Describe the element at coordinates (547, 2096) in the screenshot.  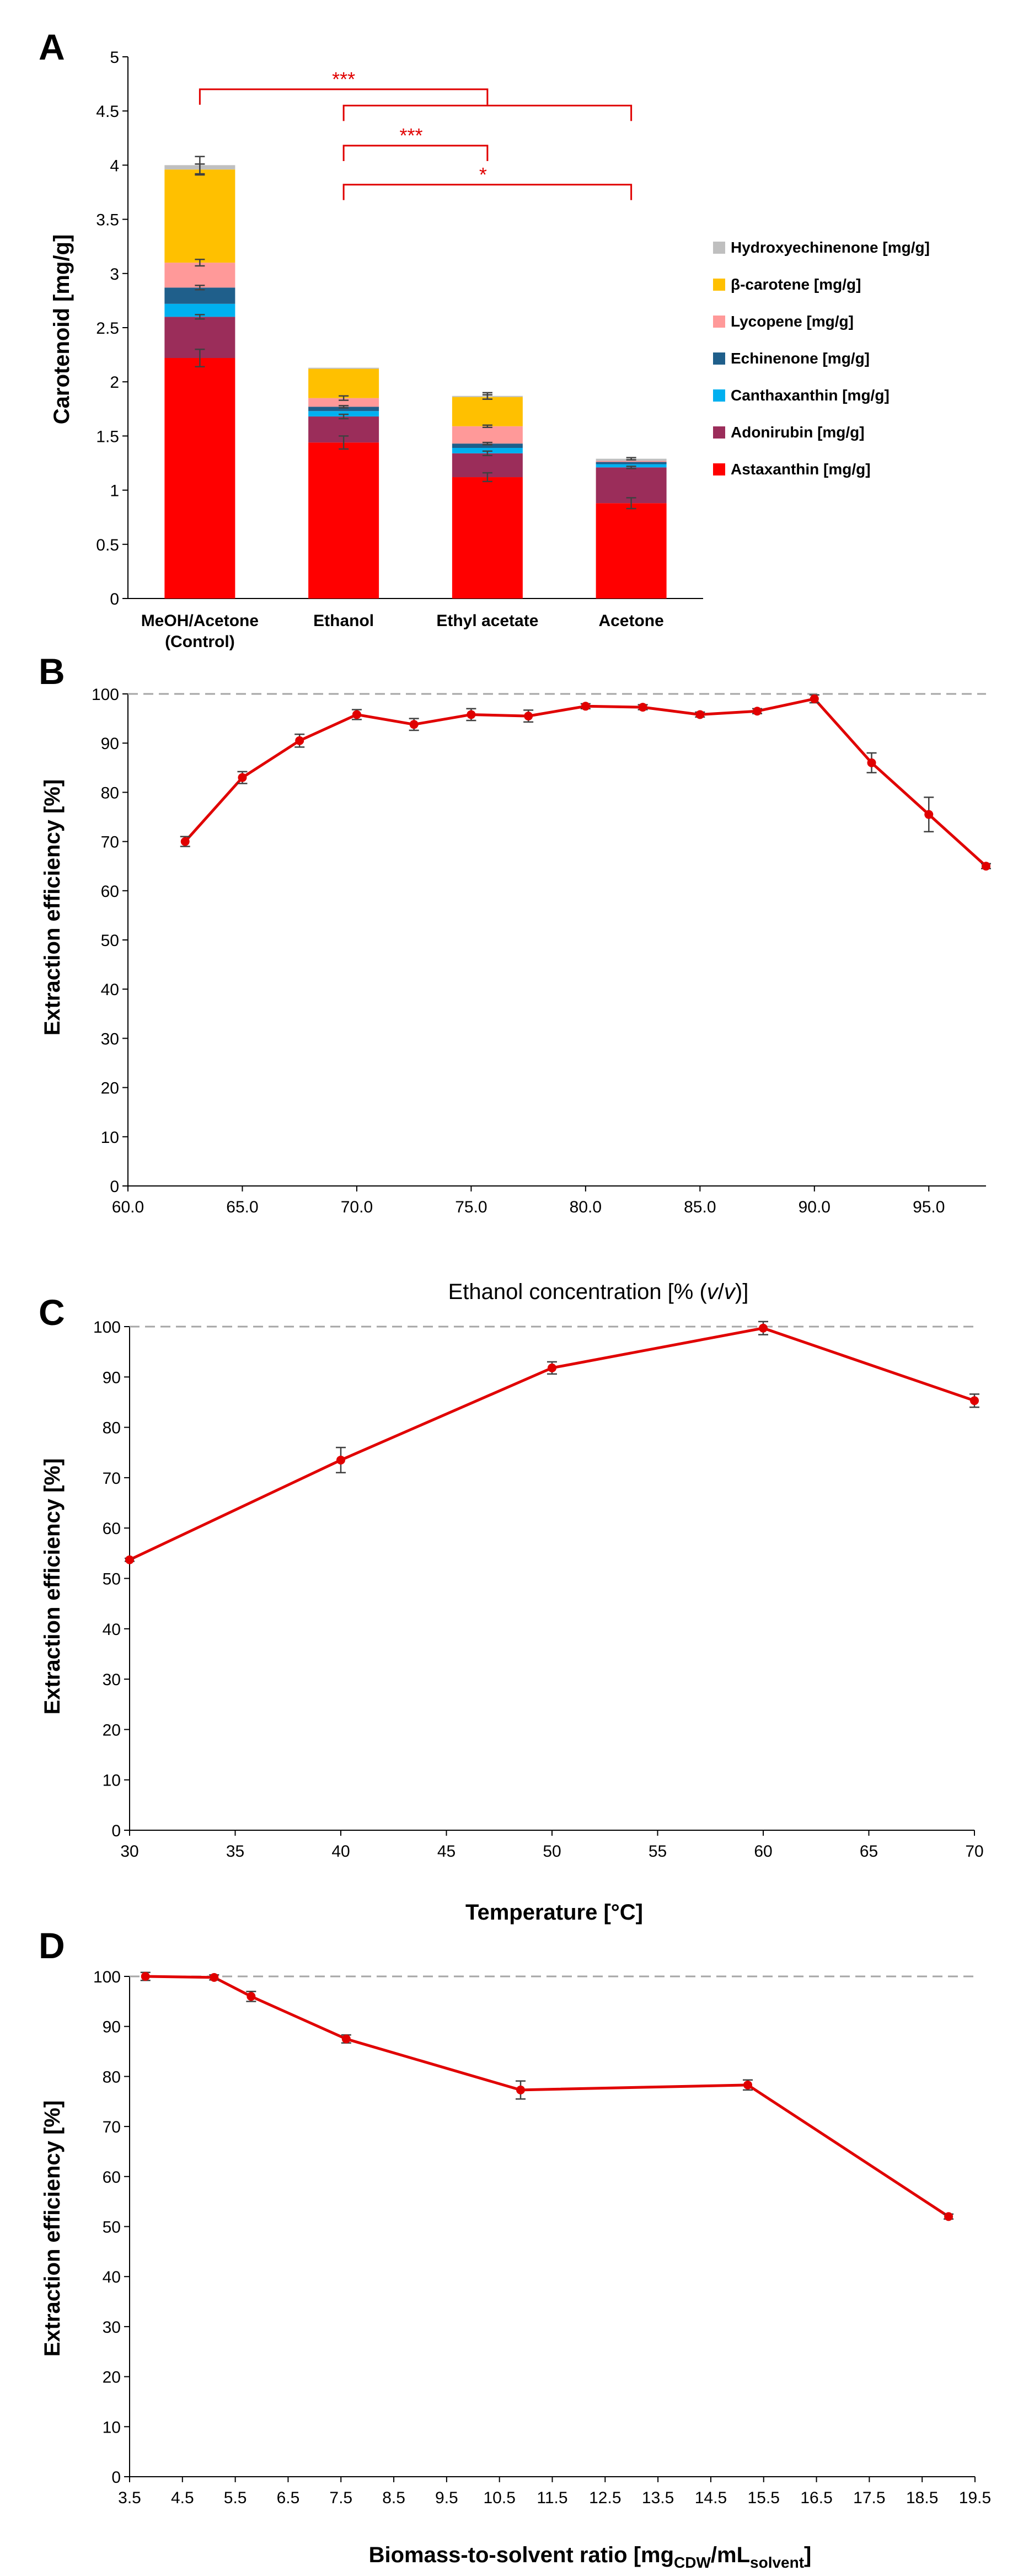
I see `panel-d-series-line` at that location.